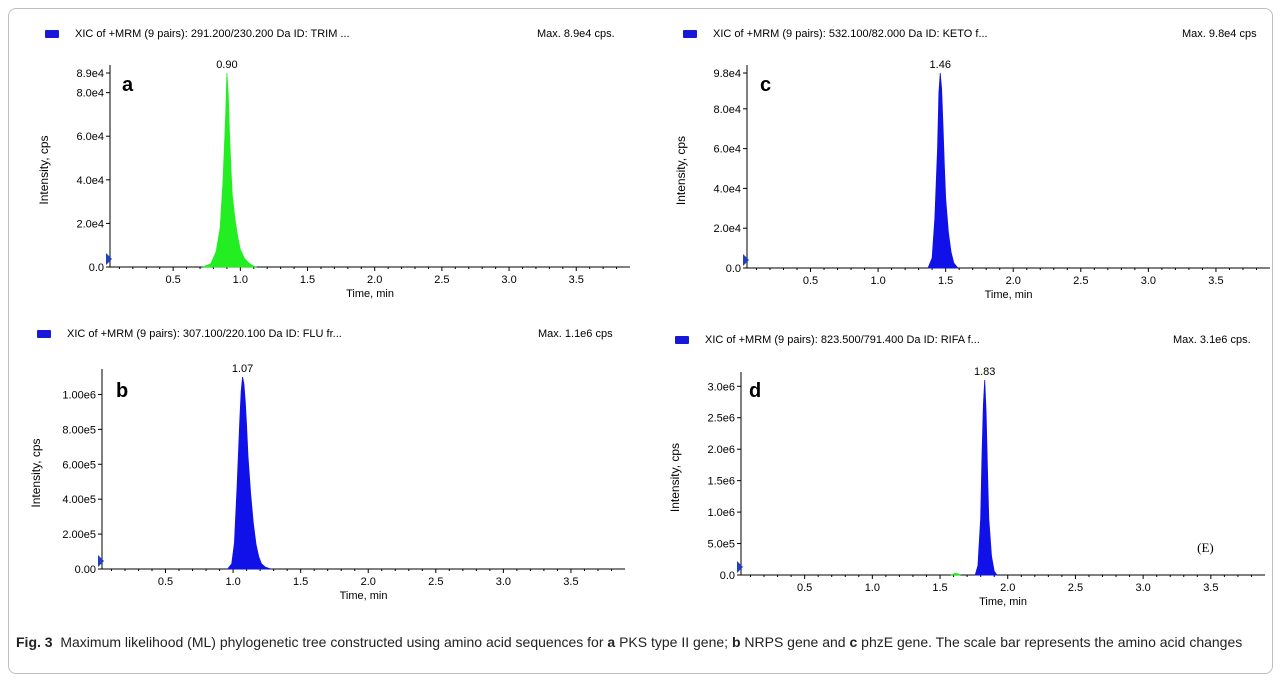 The width and height of the screenshot is (1281, 680). What do you see at coordinates (721, 513) in the screenshot?
I see `y-tick-label: 1.0e6` at bounding box center [721, 513].